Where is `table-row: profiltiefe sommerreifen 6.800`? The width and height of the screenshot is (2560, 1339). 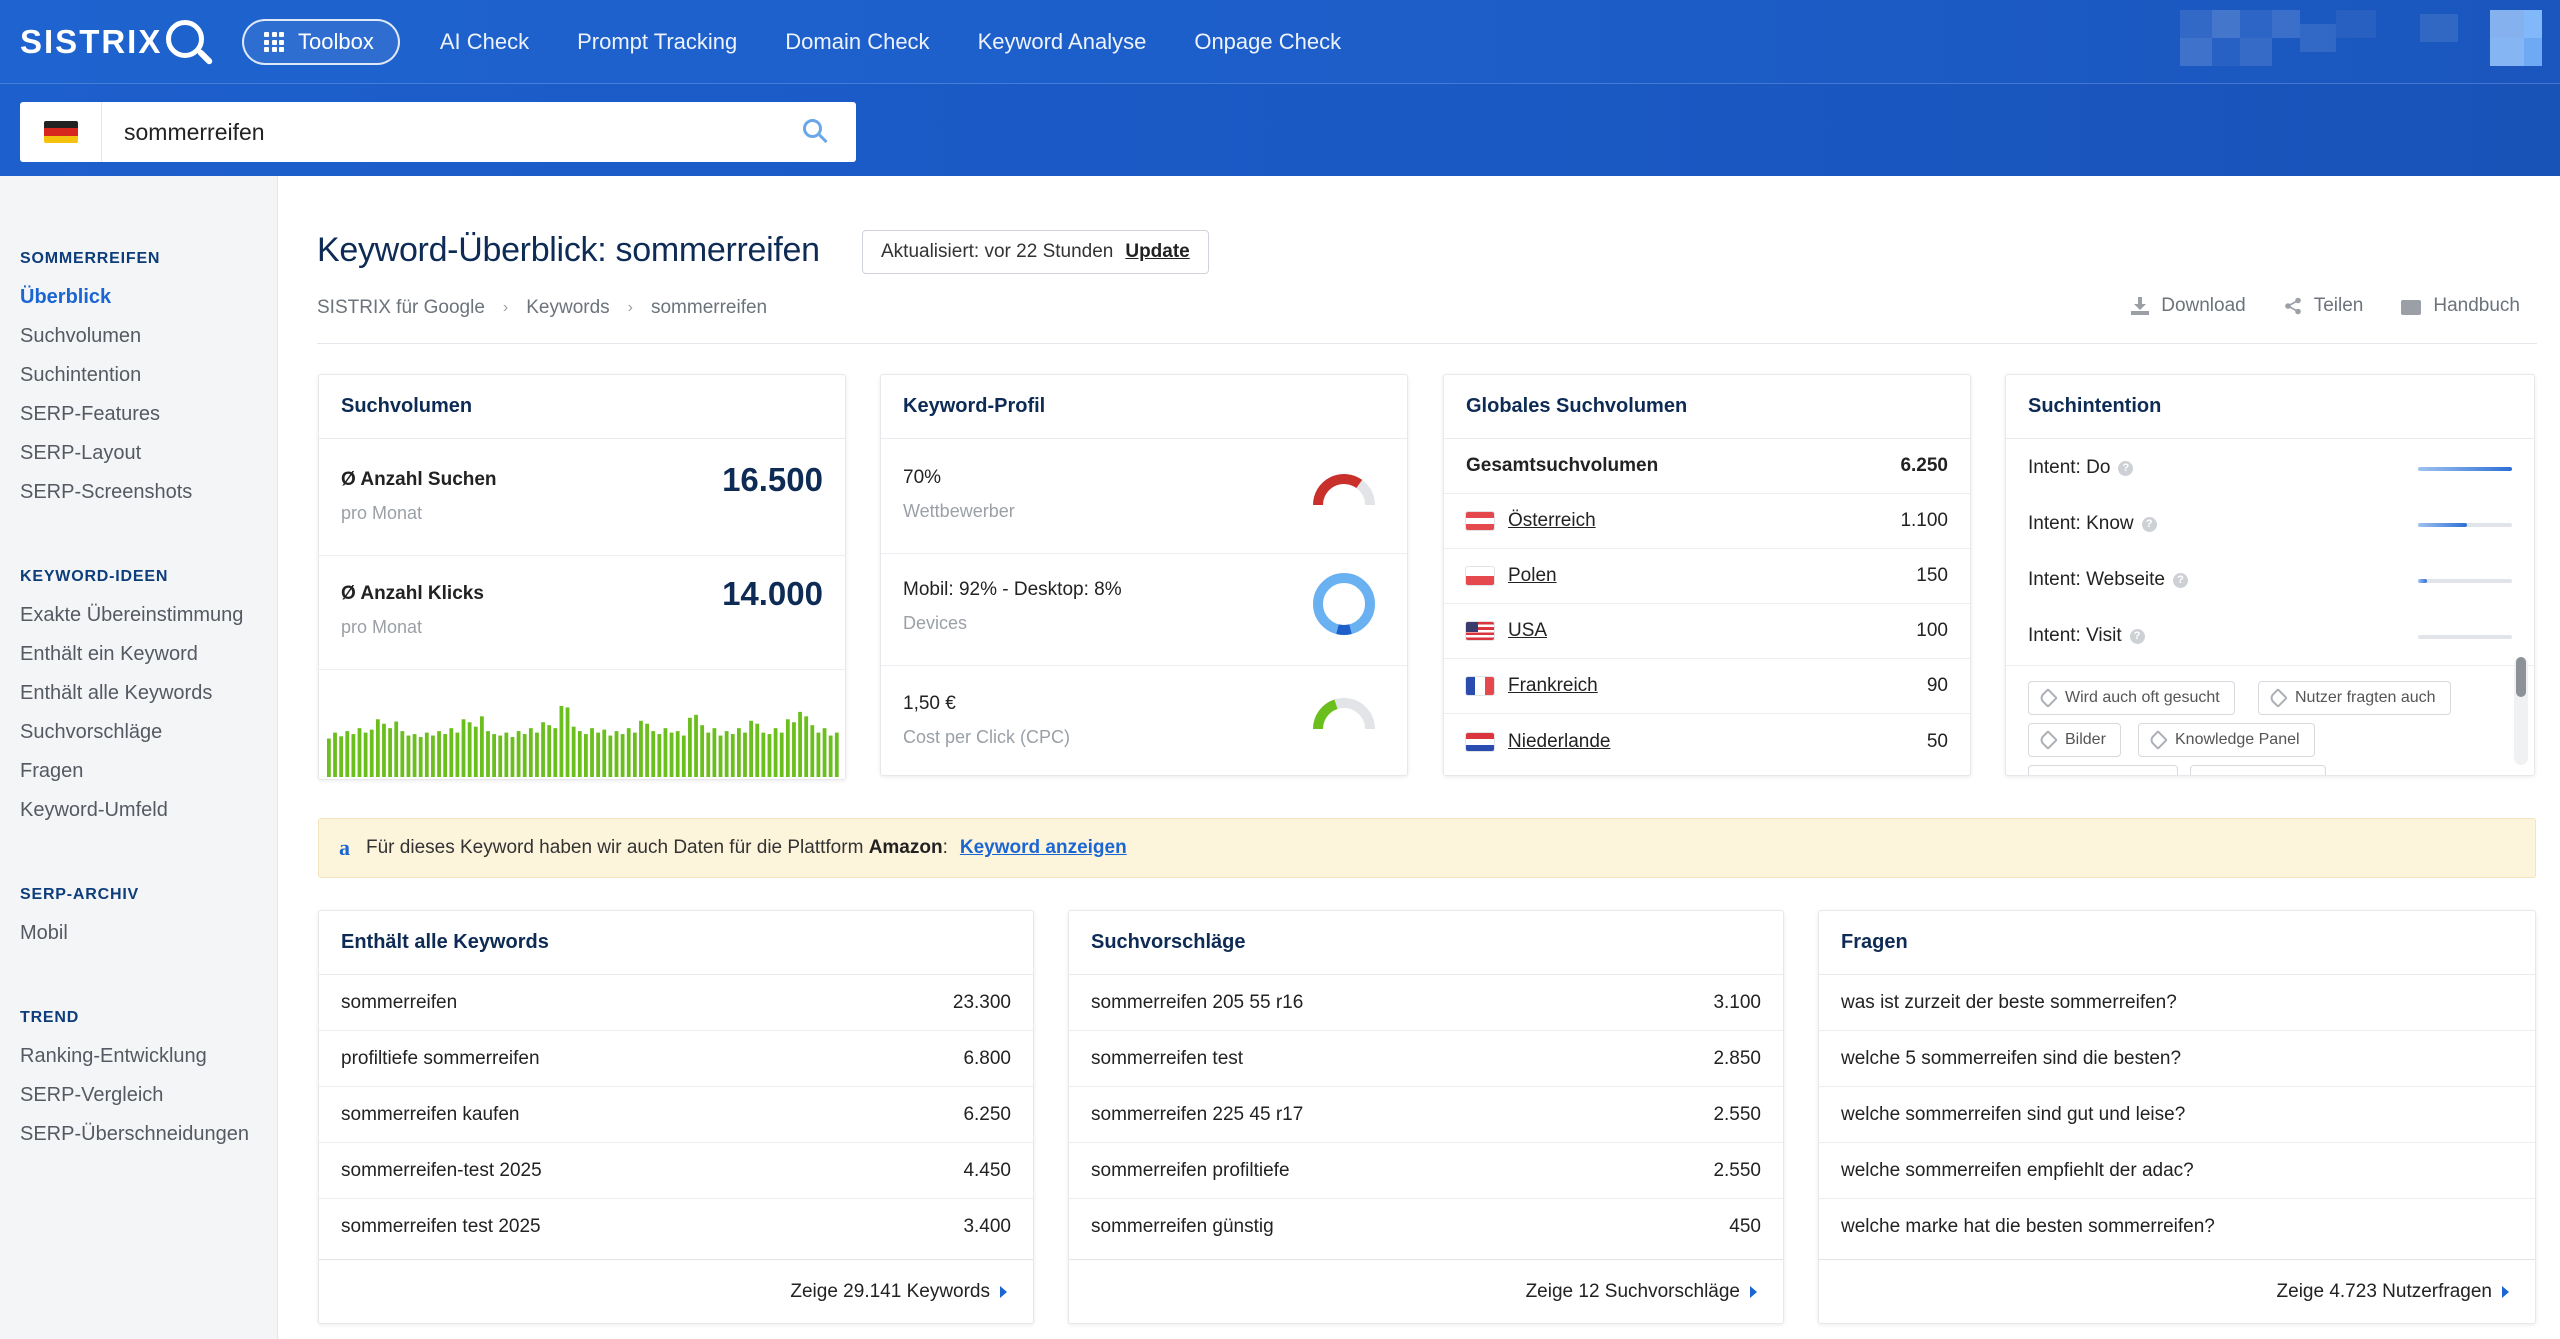
table-row: profiltiefe sommerreifen 6.800 is located at coordinates (676, 1059).